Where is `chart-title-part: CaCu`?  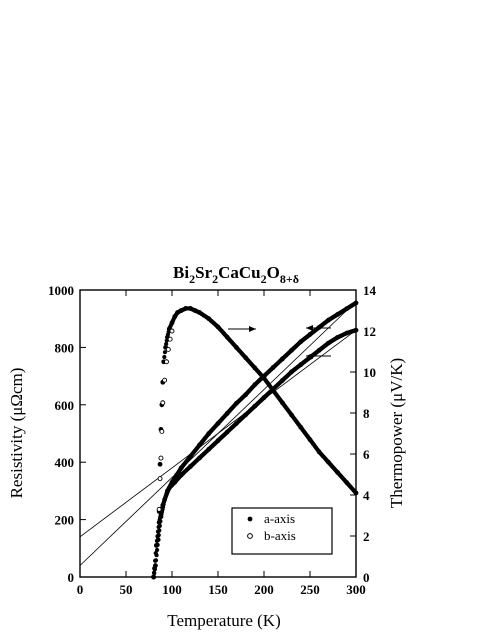 chart-title-part: CaCu is located at coordinates (239, 272).